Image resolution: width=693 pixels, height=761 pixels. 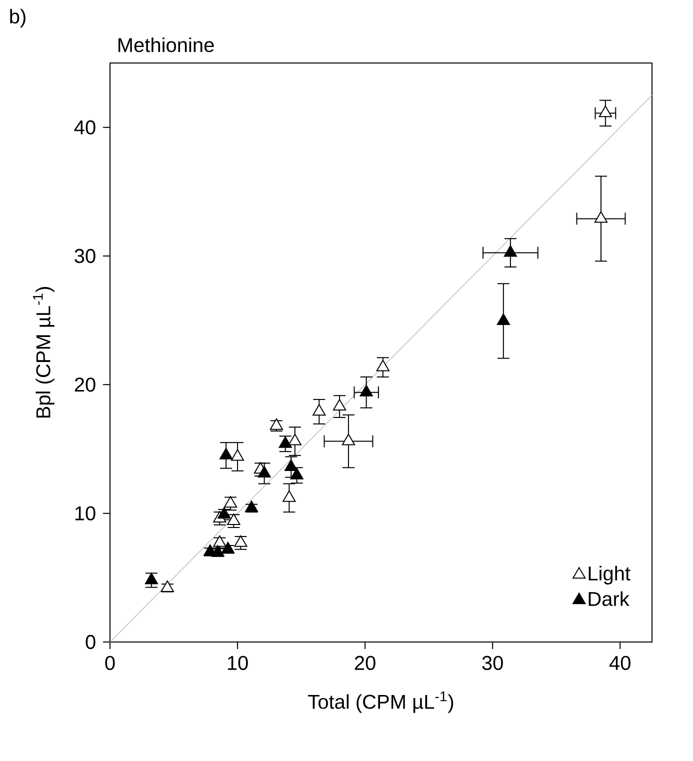 I want to click on y-axis-title: Bpl (CPM µL$^{-1}$), so click(x=43, y=352).